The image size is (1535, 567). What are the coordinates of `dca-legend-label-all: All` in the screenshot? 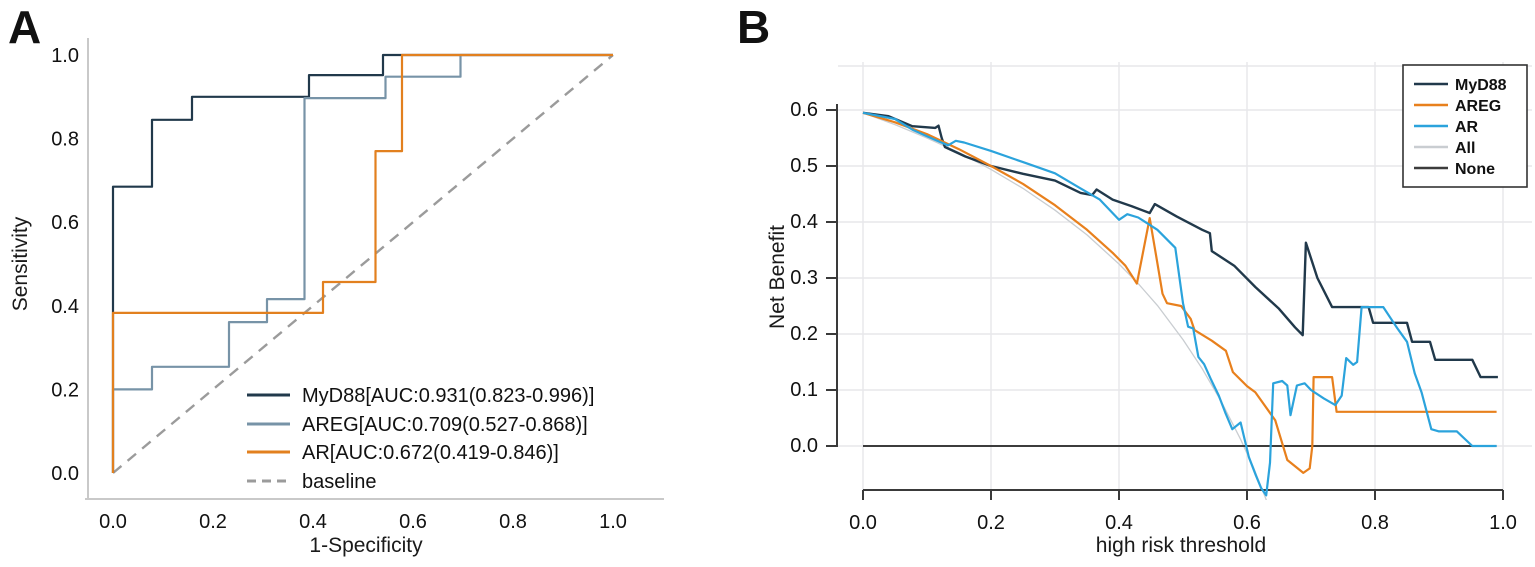 It's located at (1465, 148).